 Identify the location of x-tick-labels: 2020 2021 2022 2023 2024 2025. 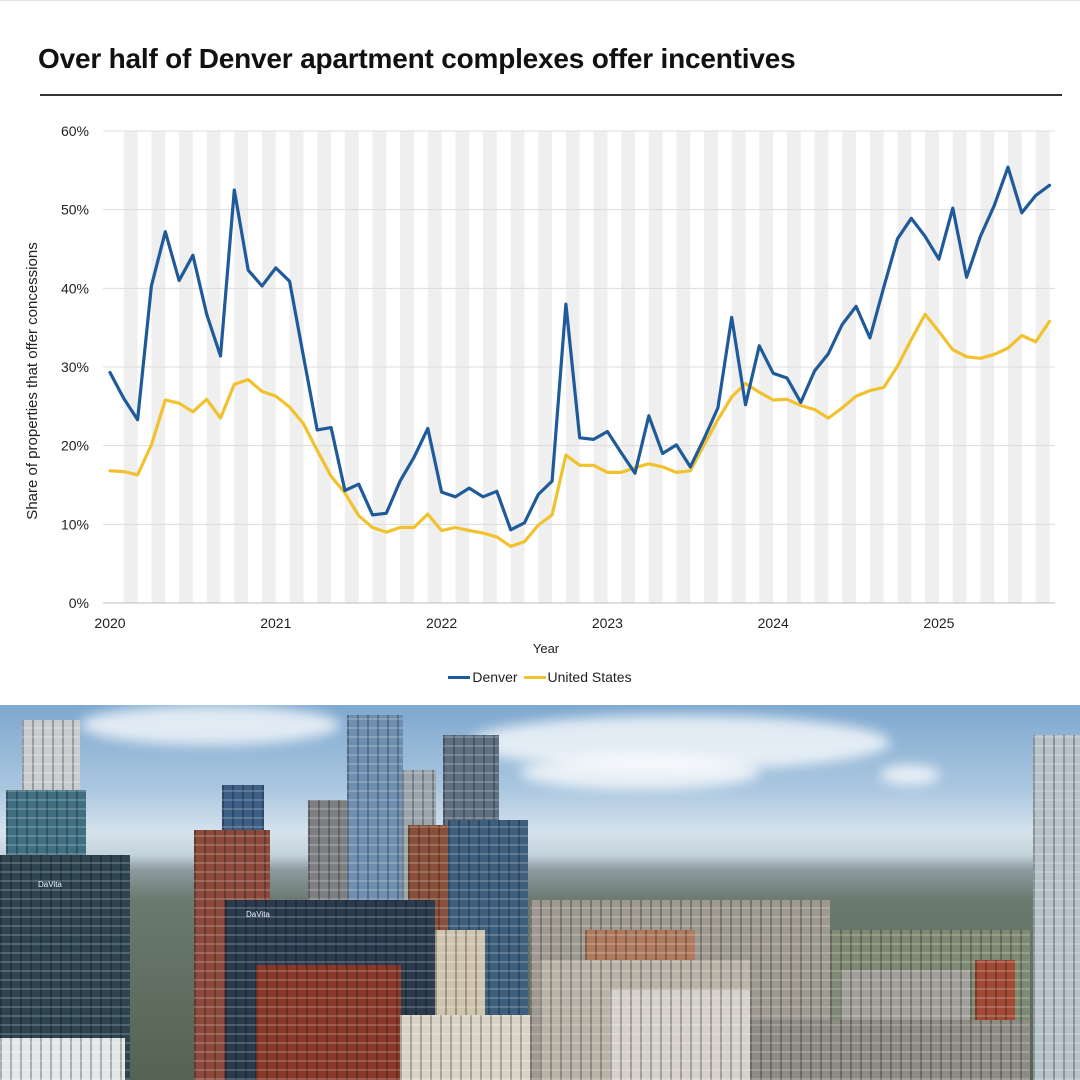
(524, 623).